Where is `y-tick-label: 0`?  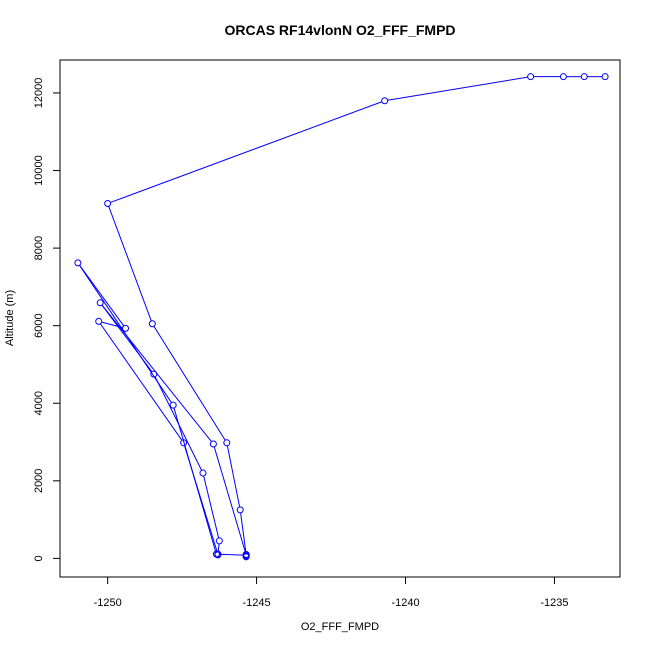 y-tick-label: 0 is located at coordinates (39, 558).